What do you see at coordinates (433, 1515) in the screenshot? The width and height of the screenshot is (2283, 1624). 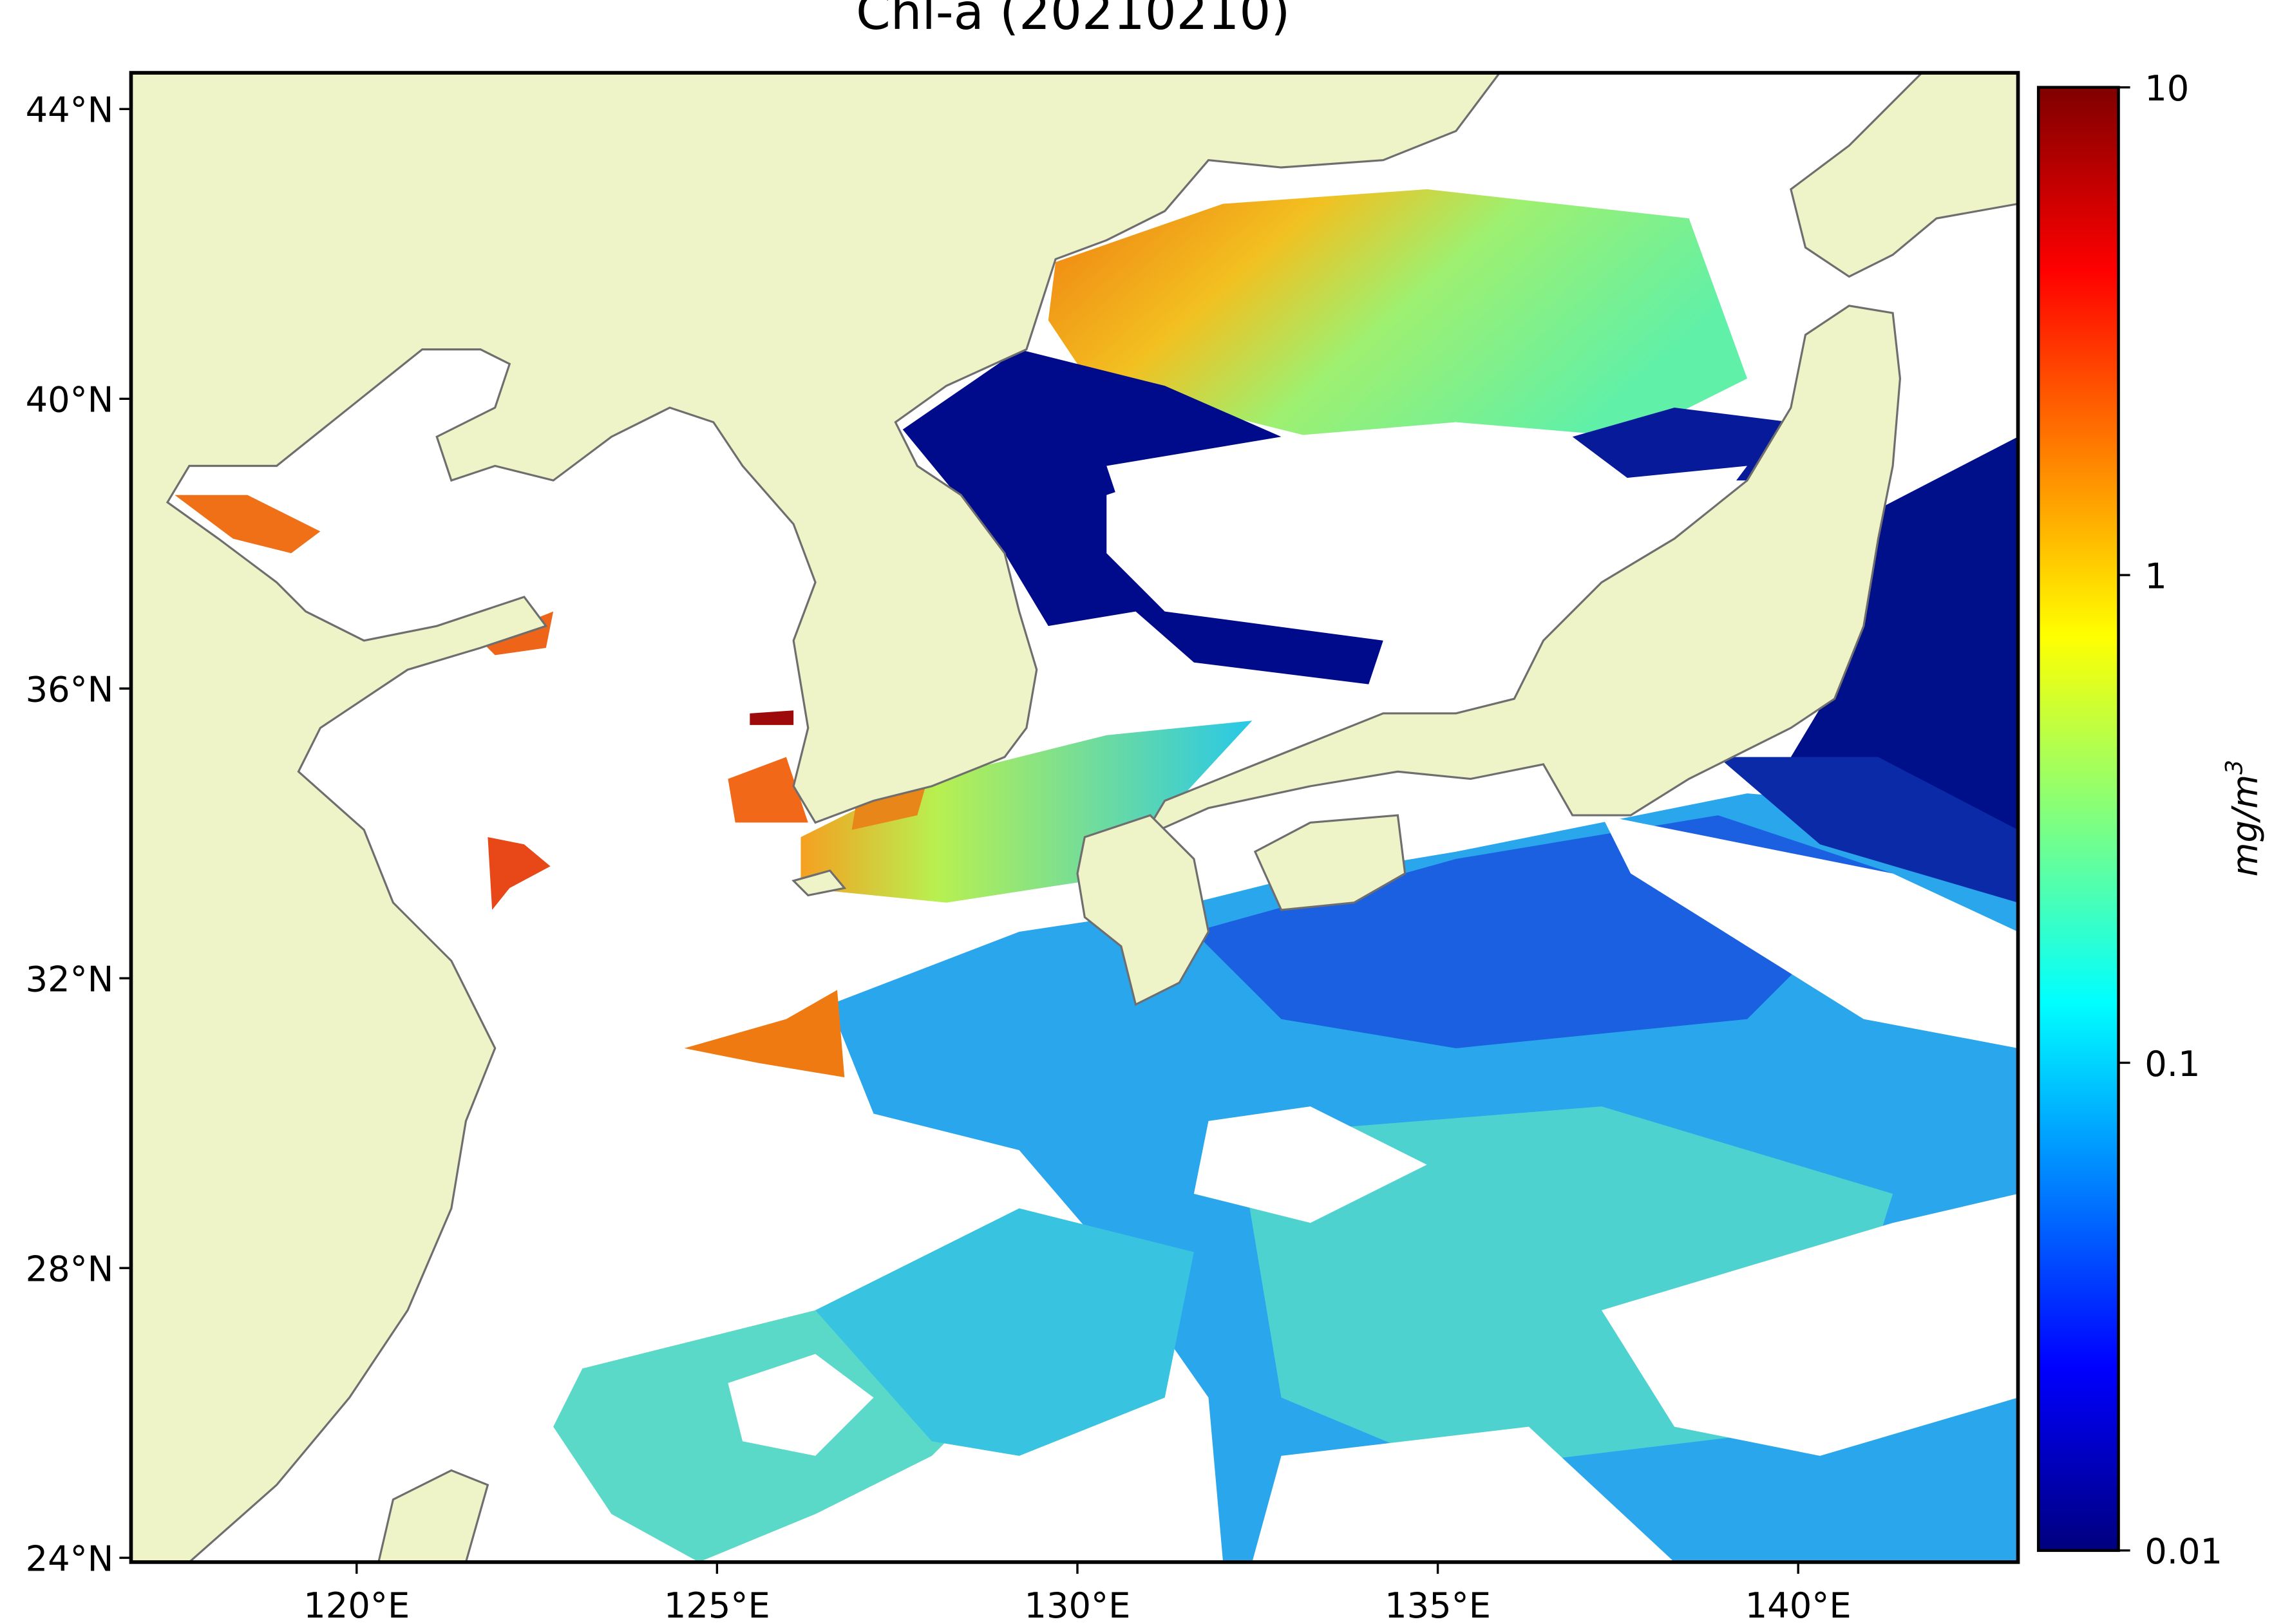 I see `taiwan` at bounding box center [433, 1515].